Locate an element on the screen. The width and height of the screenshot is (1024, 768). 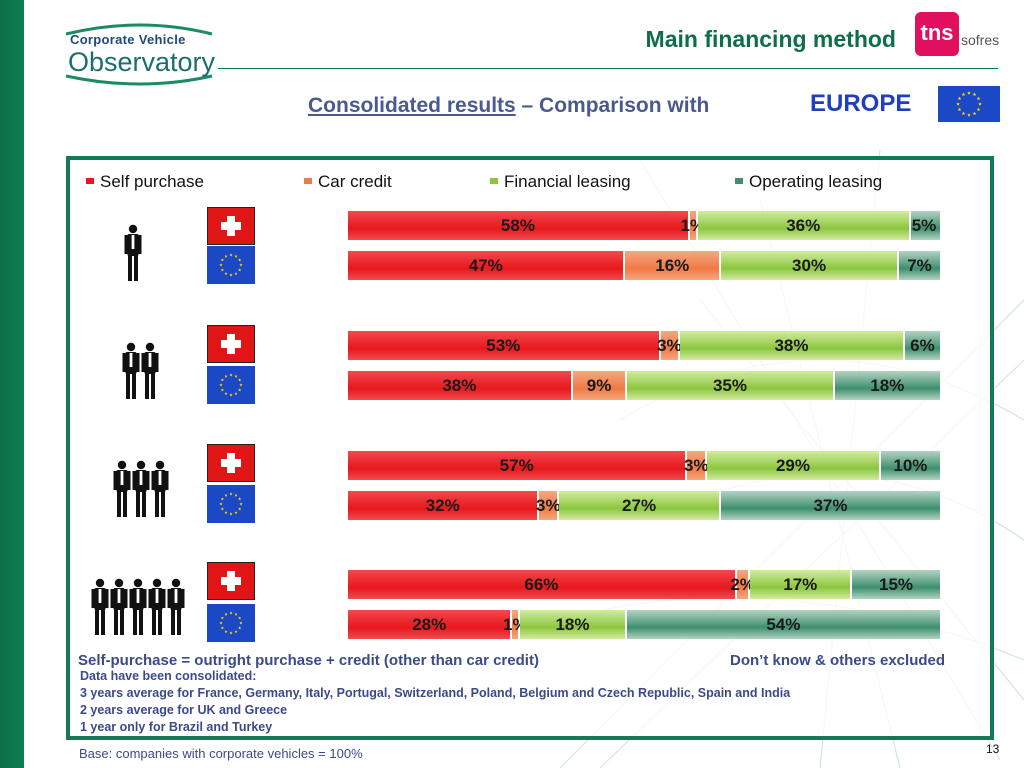
legend-car-credit: Car credit is located at coordinates (348, 182).